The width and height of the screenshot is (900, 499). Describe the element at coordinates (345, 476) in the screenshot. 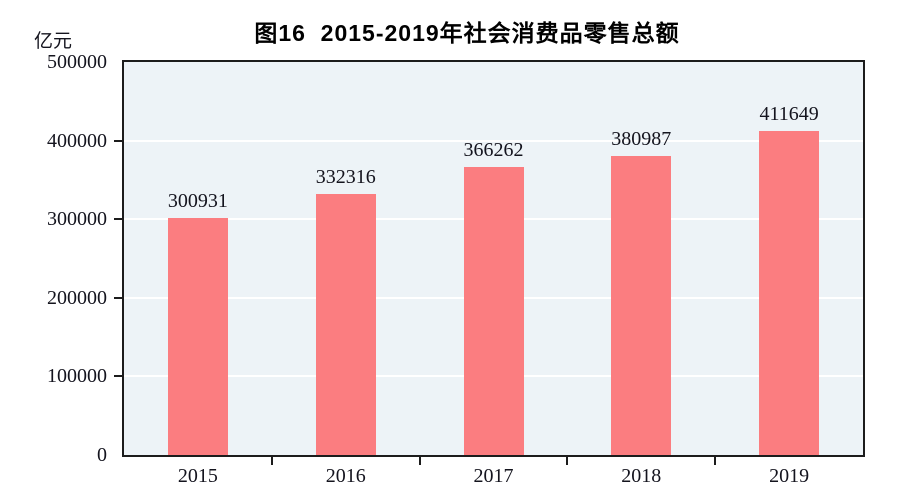

I see `x-tick-label: 2016` at that location.